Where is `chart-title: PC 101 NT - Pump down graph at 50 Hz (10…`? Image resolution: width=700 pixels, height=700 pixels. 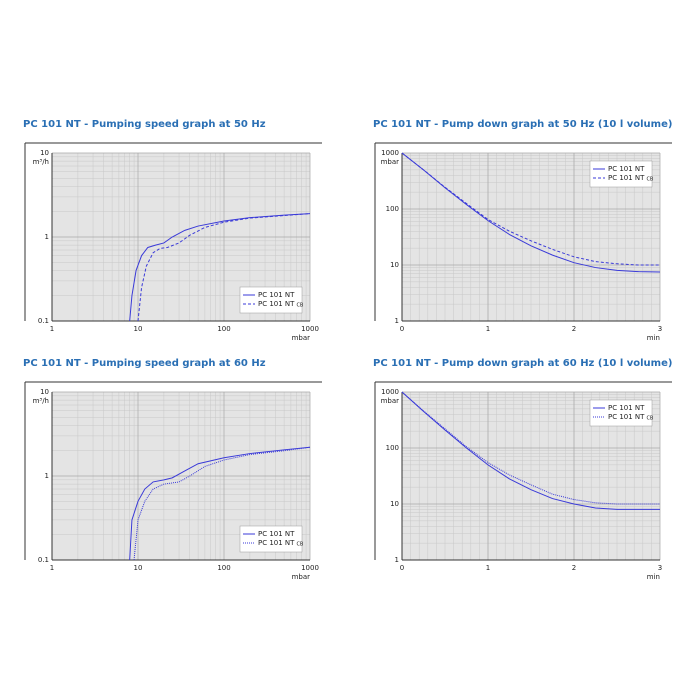 chart-title: PC 101 NT - Pump down graph at 50 Hz (10… is located at coordinates (522, 124).